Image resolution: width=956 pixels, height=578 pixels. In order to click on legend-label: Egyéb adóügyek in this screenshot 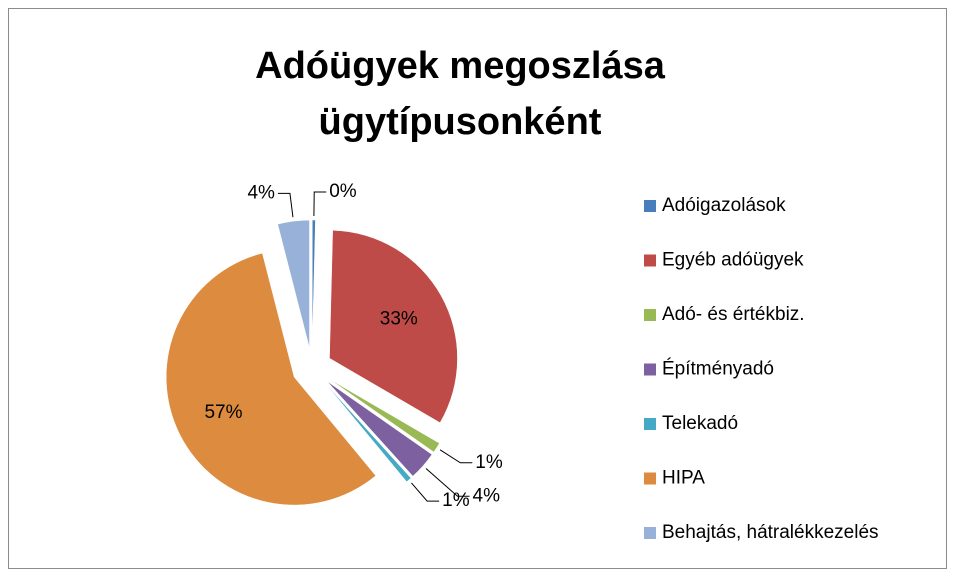, I will do `click(733, 260)`.